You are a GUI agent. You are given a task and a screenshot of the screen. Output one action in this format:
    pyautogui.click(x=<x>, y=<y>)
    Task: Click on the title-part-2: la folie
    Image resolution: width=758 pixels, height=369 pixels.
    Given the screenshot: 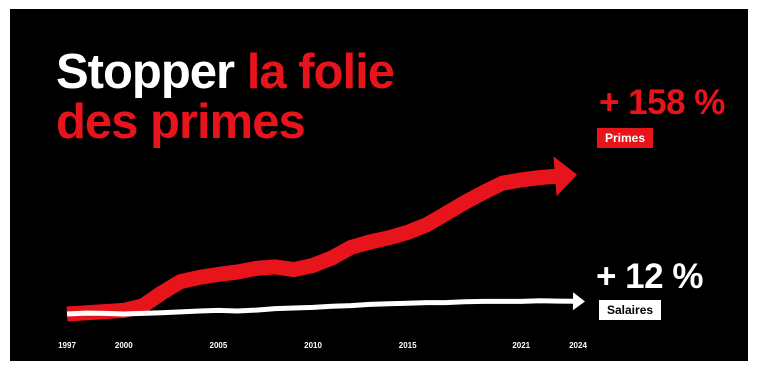 What is the action you would take?
    pyautogui.click(x=320, y=72)
    